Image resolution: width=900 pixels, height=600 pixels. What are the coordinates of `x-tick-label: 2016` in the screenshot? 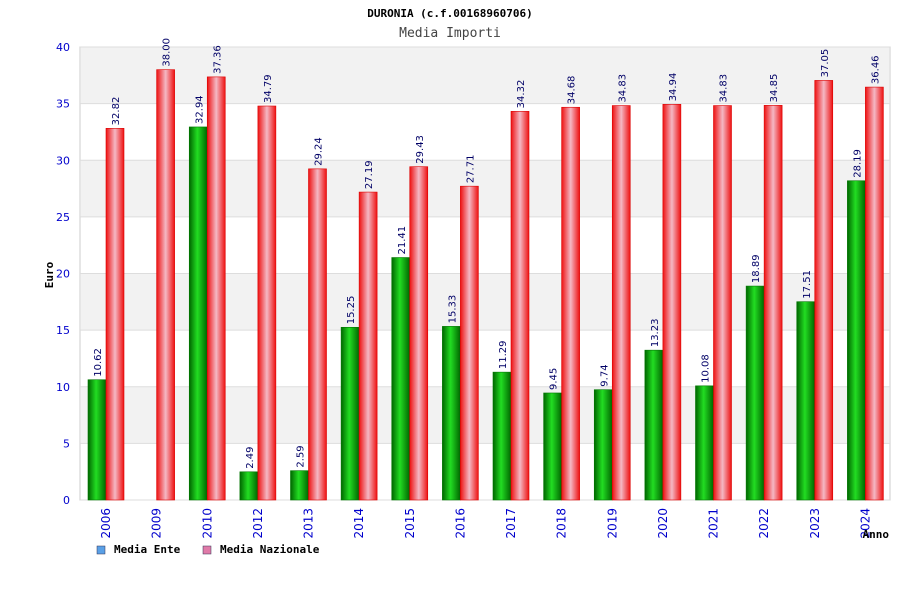 It's located at (460, 523).